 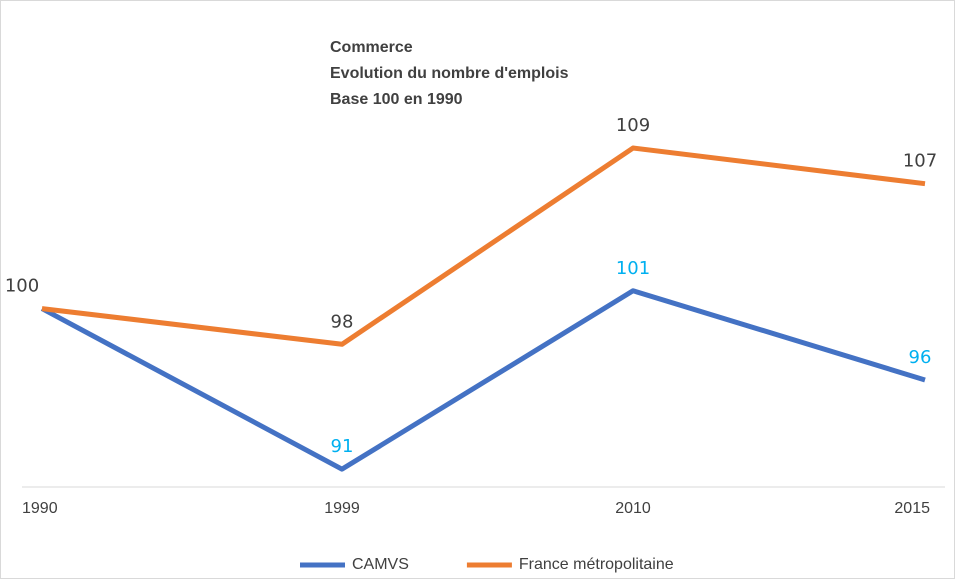 What do you see at coordinates (371, 47) in the screenshot?
I see `chart-title: Commerce` at bounding box center [371, 47].